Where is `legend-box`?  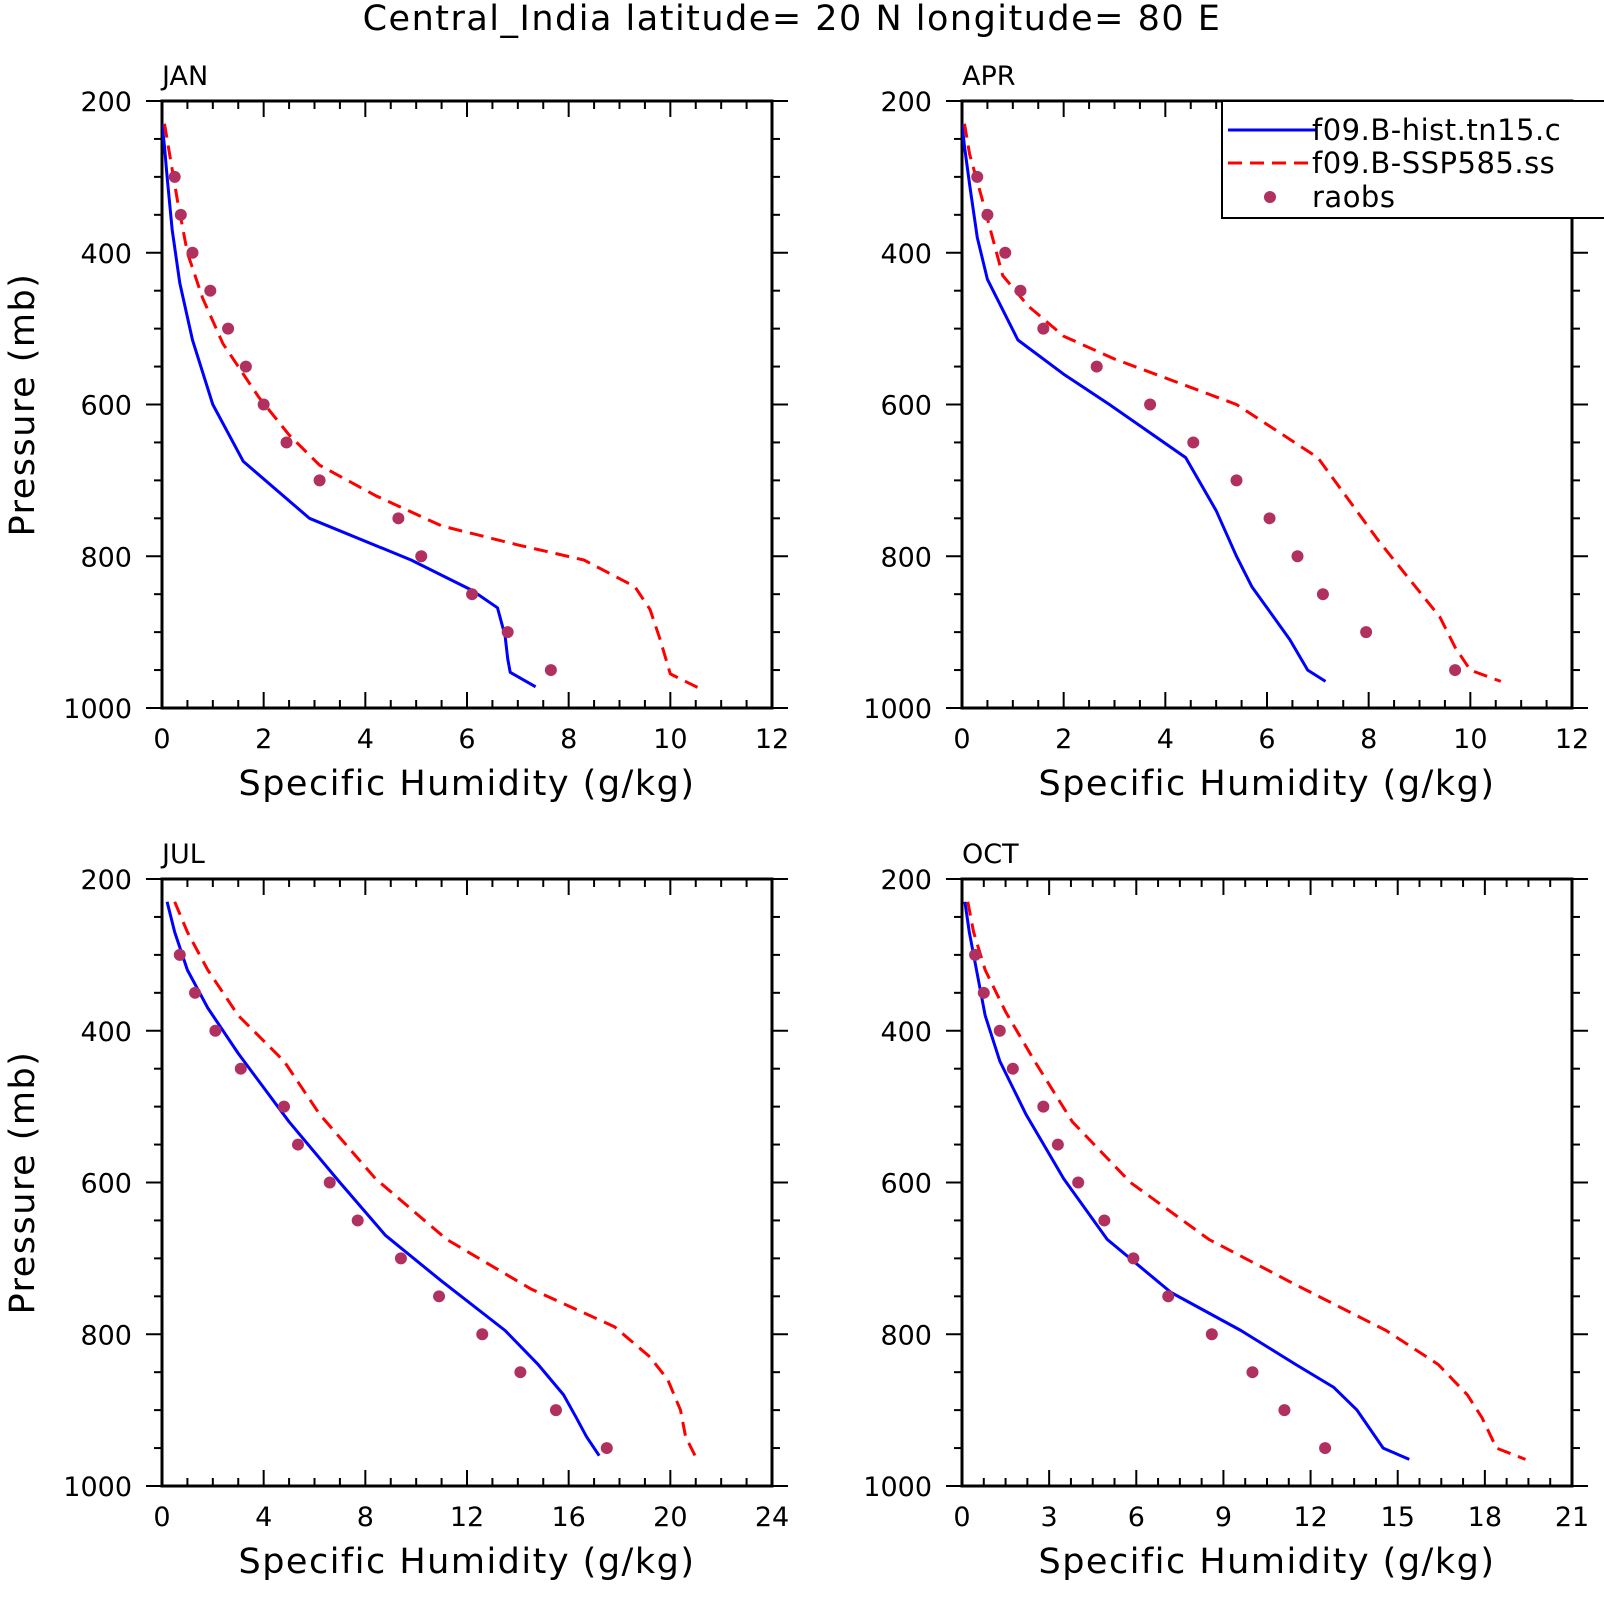
legend-box is located at coordinates (1412, 159).